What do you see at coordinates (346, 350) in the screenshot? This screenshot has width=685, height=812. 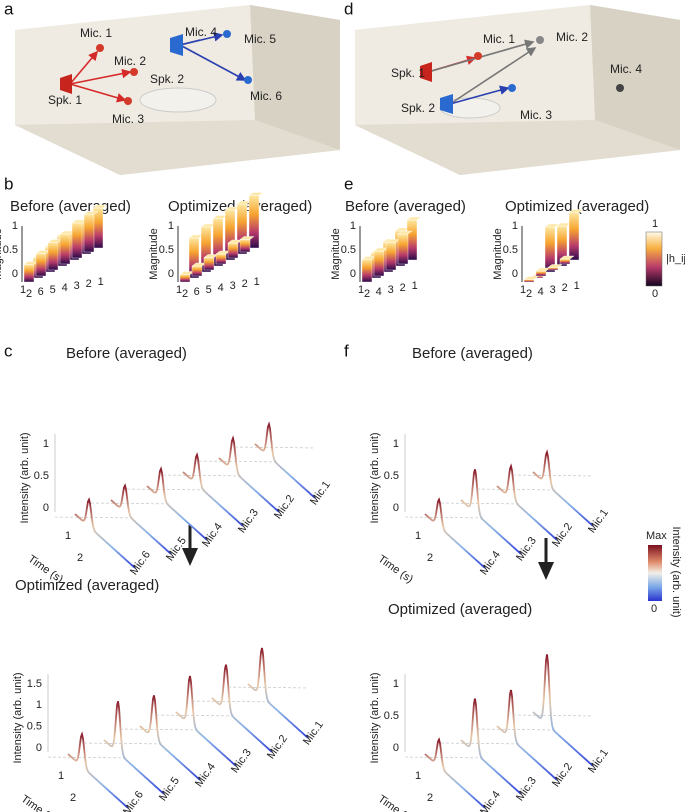 I see `panel-letter: f` at bounding box center [346, 350].